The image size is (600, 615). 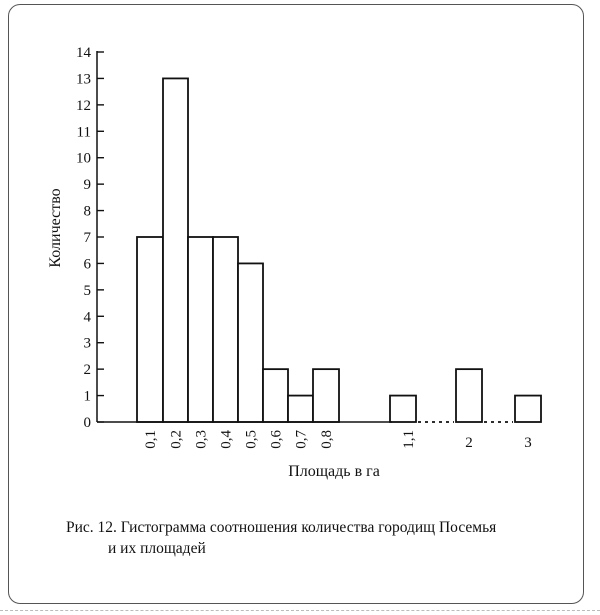 I want to click on y-tick-label: 6, so click(x=88, y=264).